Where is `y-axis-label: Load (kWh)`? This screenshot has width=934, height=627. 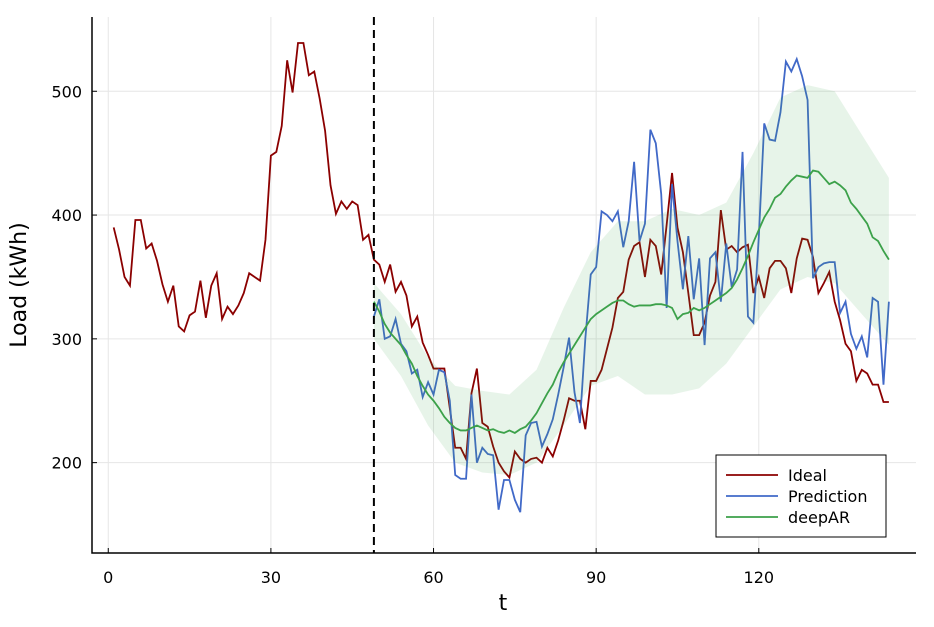 y-axis-label: Load (kWh) is located at coordinates (19, 284).